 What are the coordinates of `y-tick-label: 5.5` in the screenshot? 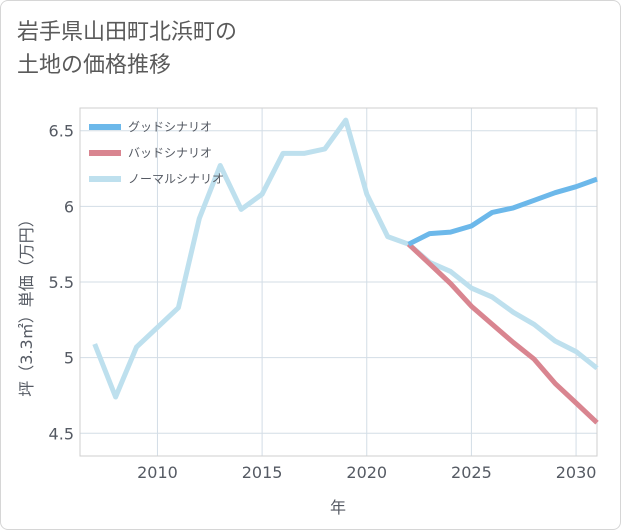 It's located at (61, 282).